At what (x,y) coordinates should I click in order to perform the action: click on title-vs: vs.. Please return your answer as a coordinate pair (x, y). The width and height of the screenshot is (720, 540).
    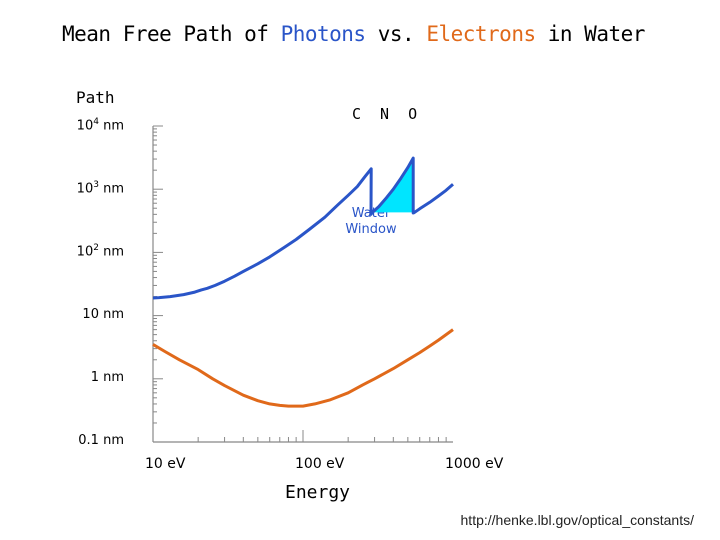
    Looking at the image, I should click on (396, 34).